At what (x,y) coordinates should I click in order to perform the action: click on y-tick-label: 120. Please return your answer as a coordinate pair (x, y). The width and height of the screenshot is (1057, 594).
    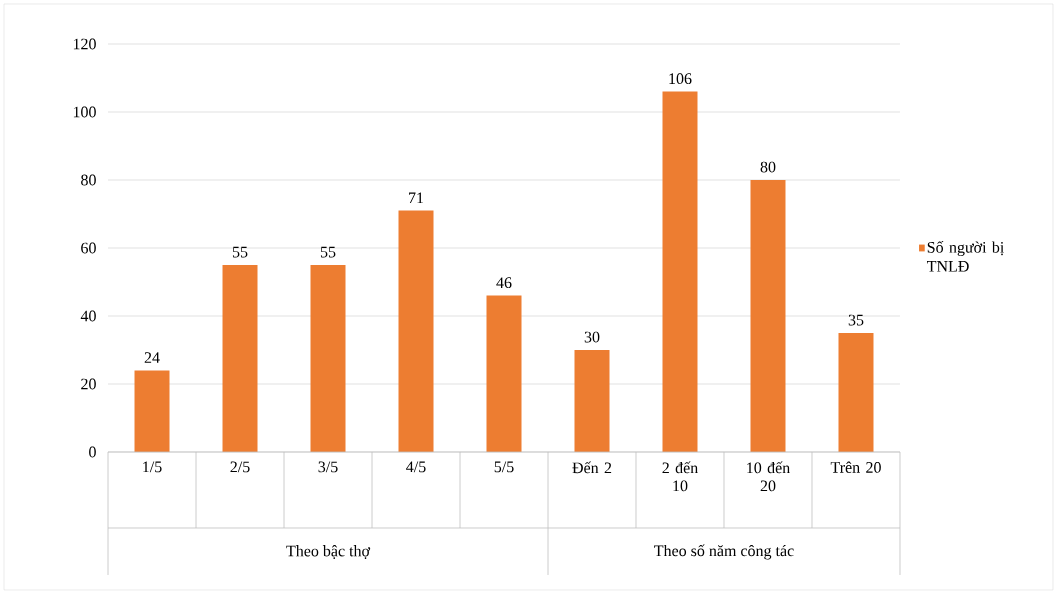
    Looking at the image, I should click on (84, 44).